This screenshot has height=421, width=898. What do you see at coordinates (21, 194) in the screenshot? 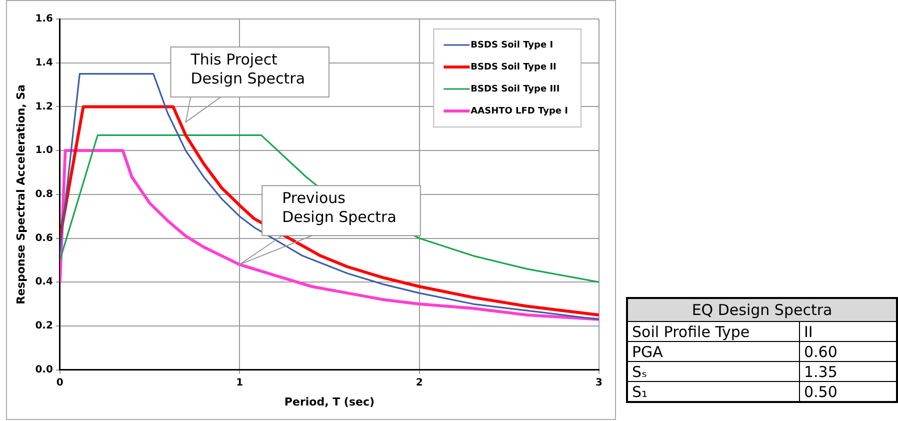
I see `y-axis-title: Response Spectral Acceleration, Sa` at bounding box center [21, 194].